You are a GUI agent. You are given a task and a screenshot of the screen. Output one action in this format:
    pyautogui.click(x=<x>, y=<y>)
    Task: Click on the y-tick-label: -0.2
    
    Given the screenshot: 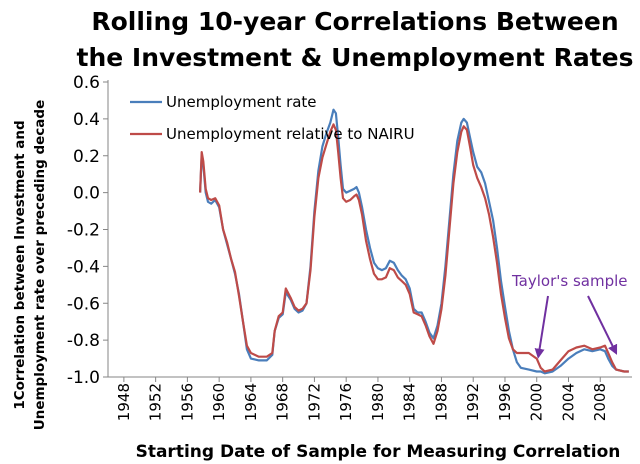 What is the action you would take?
    pyautogui.click(x=83, y=231)
    